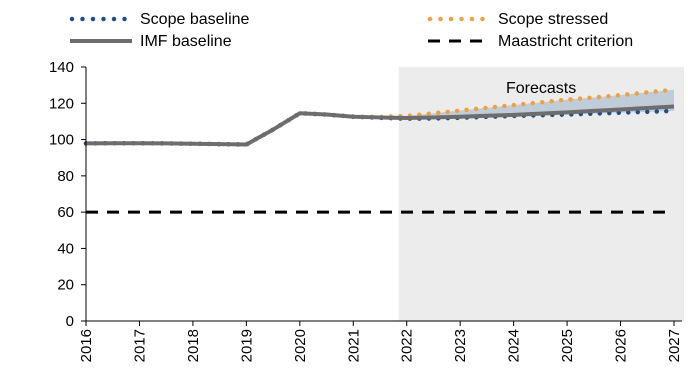  What do you see at coordinates (353, 345) in the screenshot?
I see `x-tick-label: 2021` at bounding box center [353, 345].